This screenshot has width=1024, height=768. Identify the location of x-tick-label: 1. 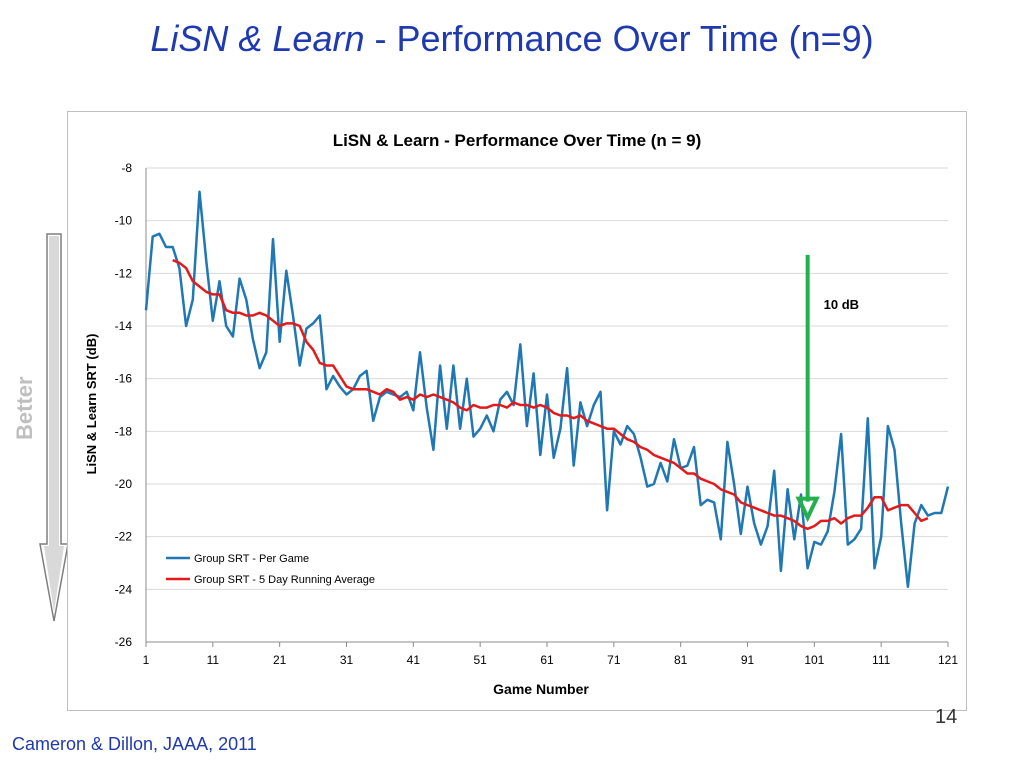
(146, 660).